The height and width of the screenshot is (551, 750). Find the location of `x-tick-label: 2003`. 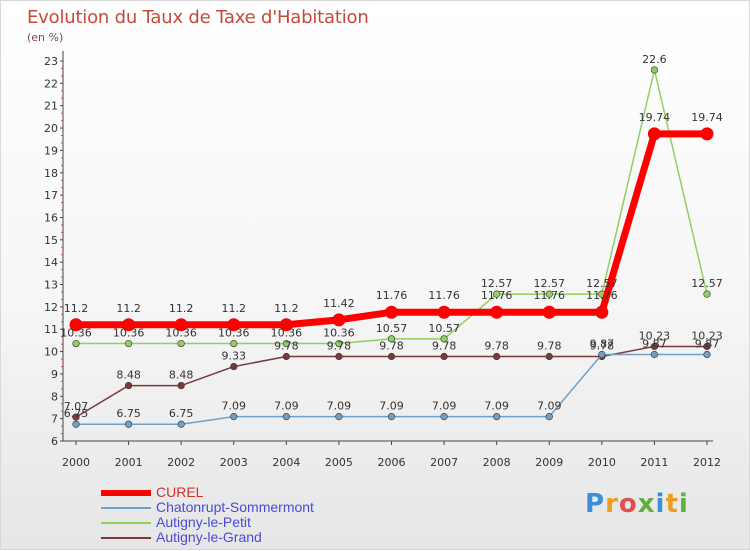

x-tick-label: 2003 is located at coordinates (234, 462).